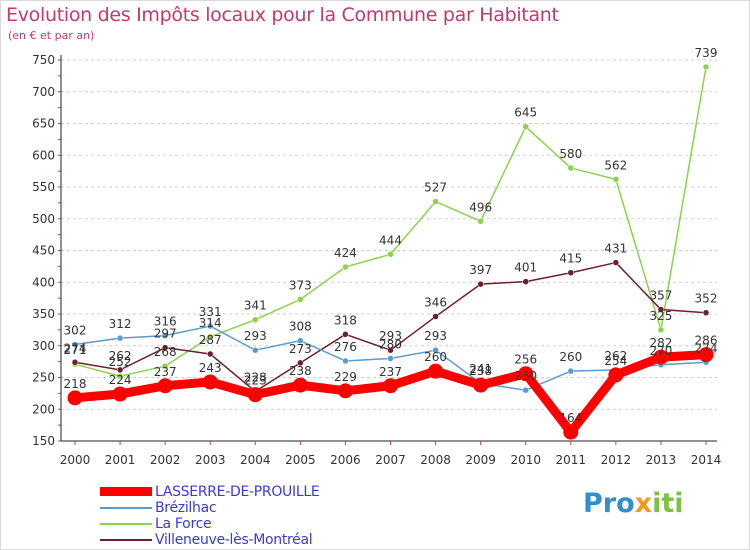  Describe the element at coordinates (706, 67) in the screenshot. I see `data-point-la-force-2014` at that location.